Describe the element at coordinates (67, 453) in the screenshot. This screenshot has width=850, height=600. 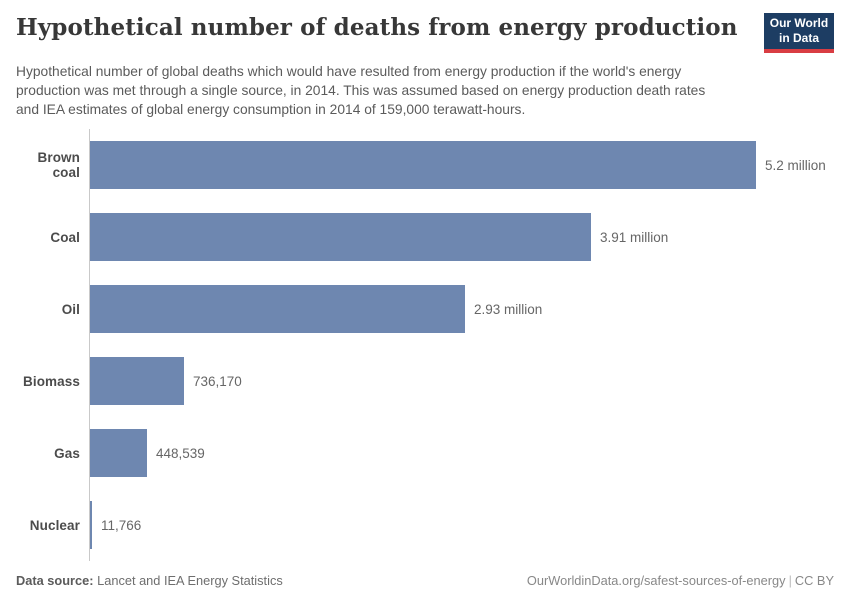
I see `category-label: Gas` at that location.